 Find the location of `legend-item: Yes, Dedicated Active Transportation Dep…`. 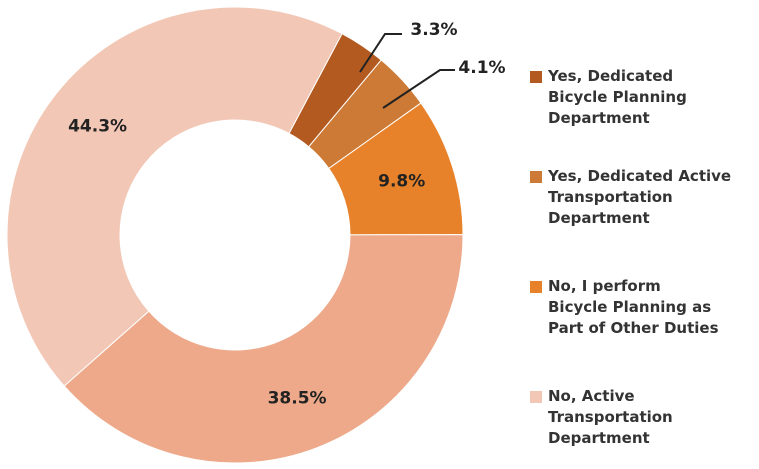

legend-item: Yes, Dedicated Active Transportation Dep… is located at coordinates (644, 197).